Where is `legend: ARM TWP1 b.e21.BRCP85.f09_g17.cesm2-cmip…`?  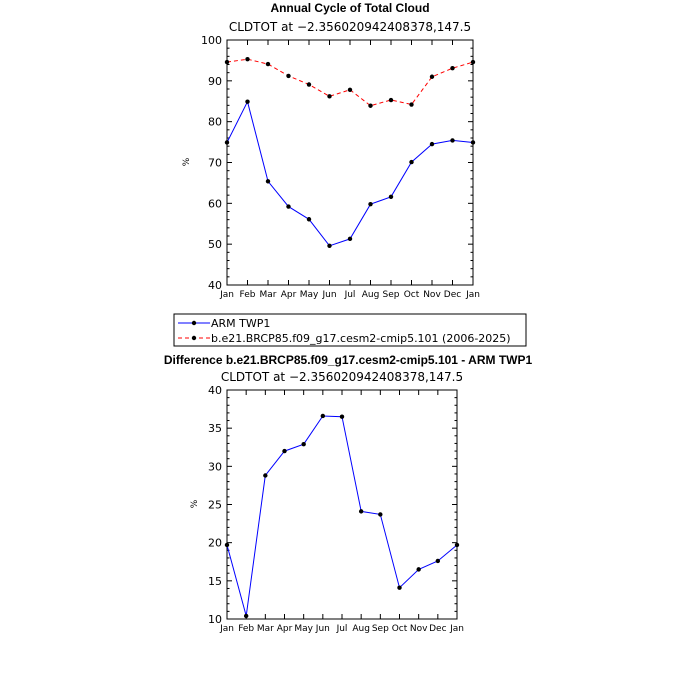
legend: ARM TWP1 b.e21.BRCP85.f09_g17.cesm2-cmip… is located at coordinates (350, 330).